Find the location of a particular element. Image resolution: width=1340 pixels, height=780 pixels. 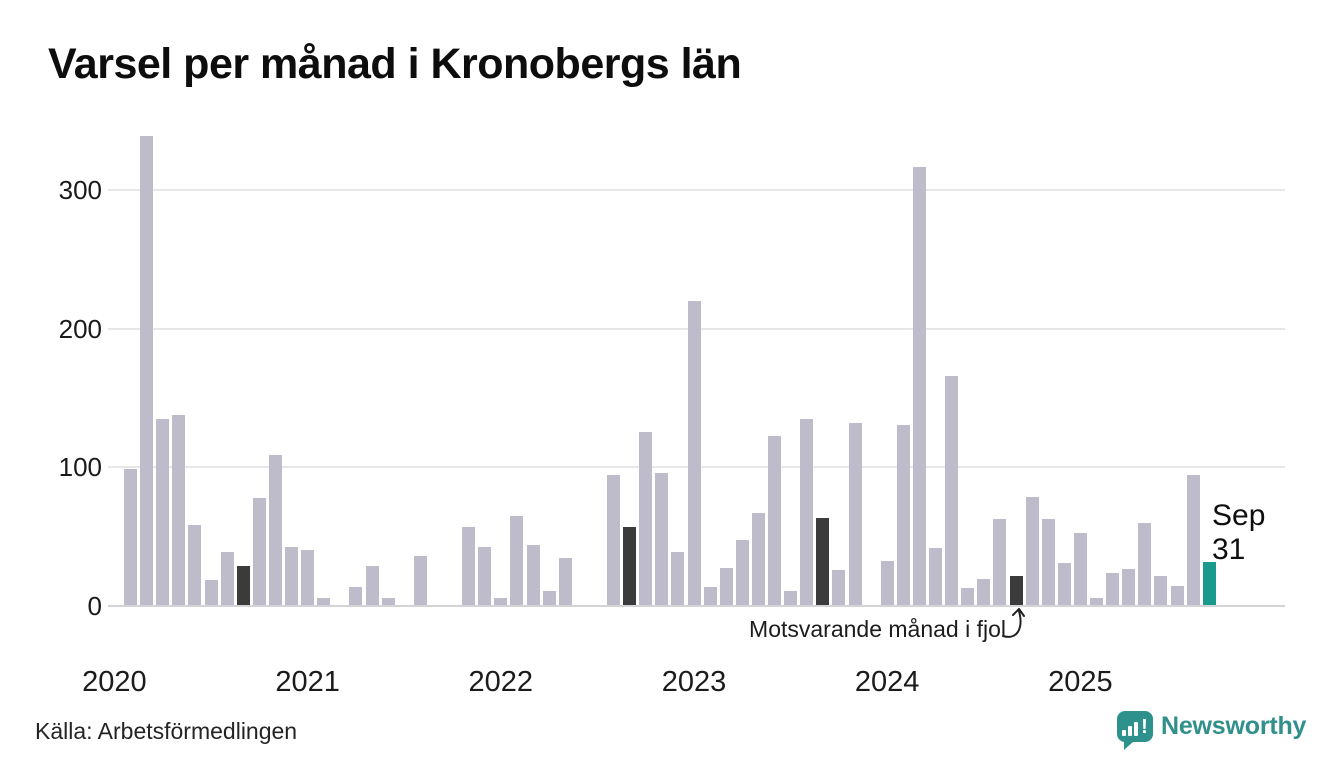

y-axis-tick-200: 200 is located at coordinates (80, 328).